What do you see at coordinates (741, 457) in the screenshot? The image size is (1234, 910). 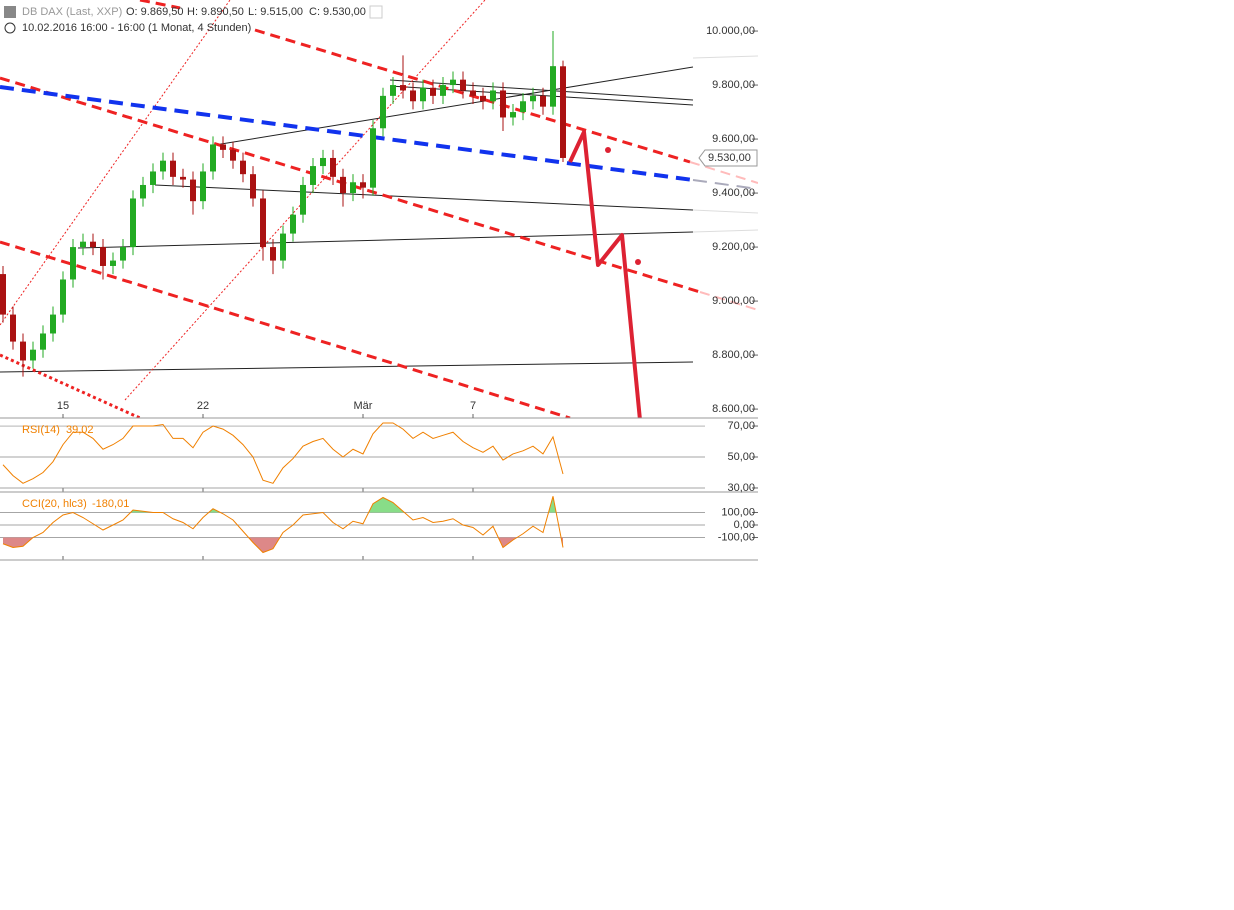 I see `y-tick-label: 50,00` at bounding box center [741, 457].